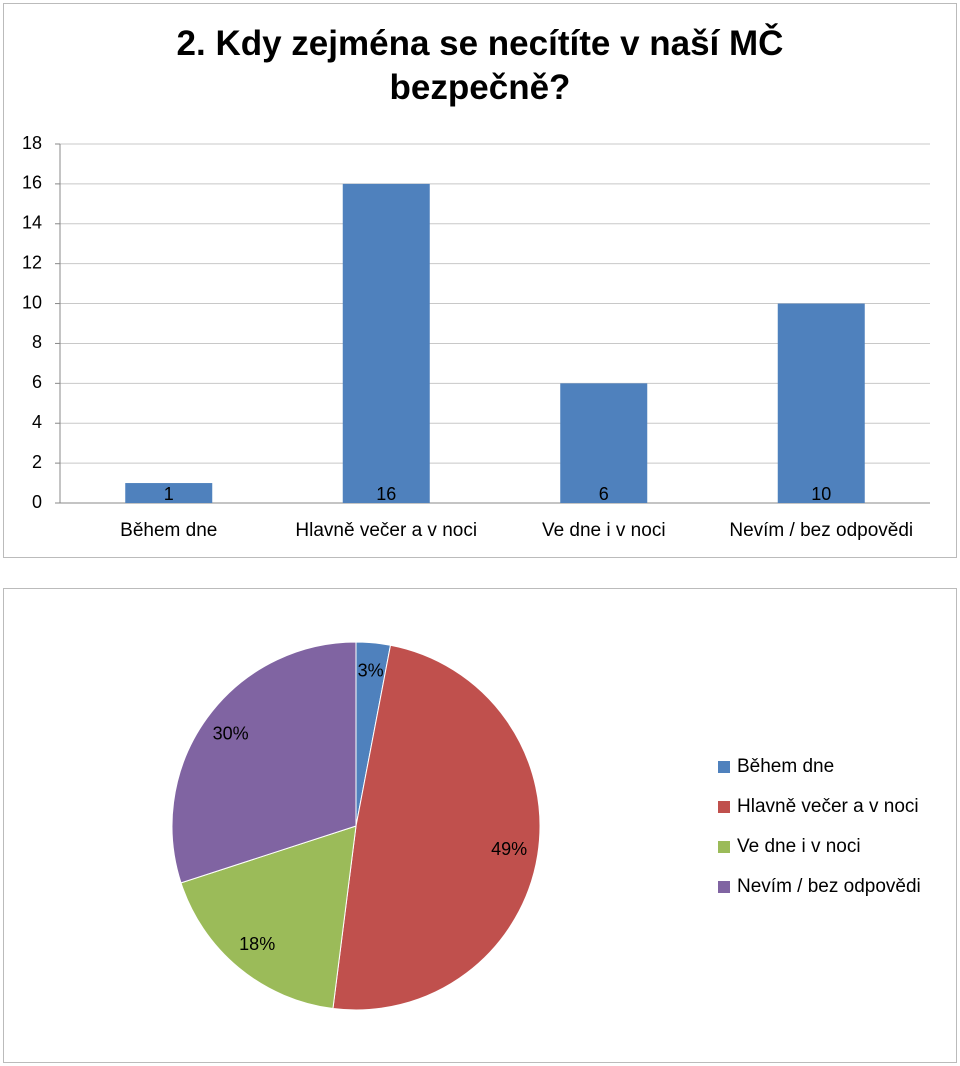 This screenshot has height=1066, width=960. I want to click on data-label: 16, so click(386, 494).